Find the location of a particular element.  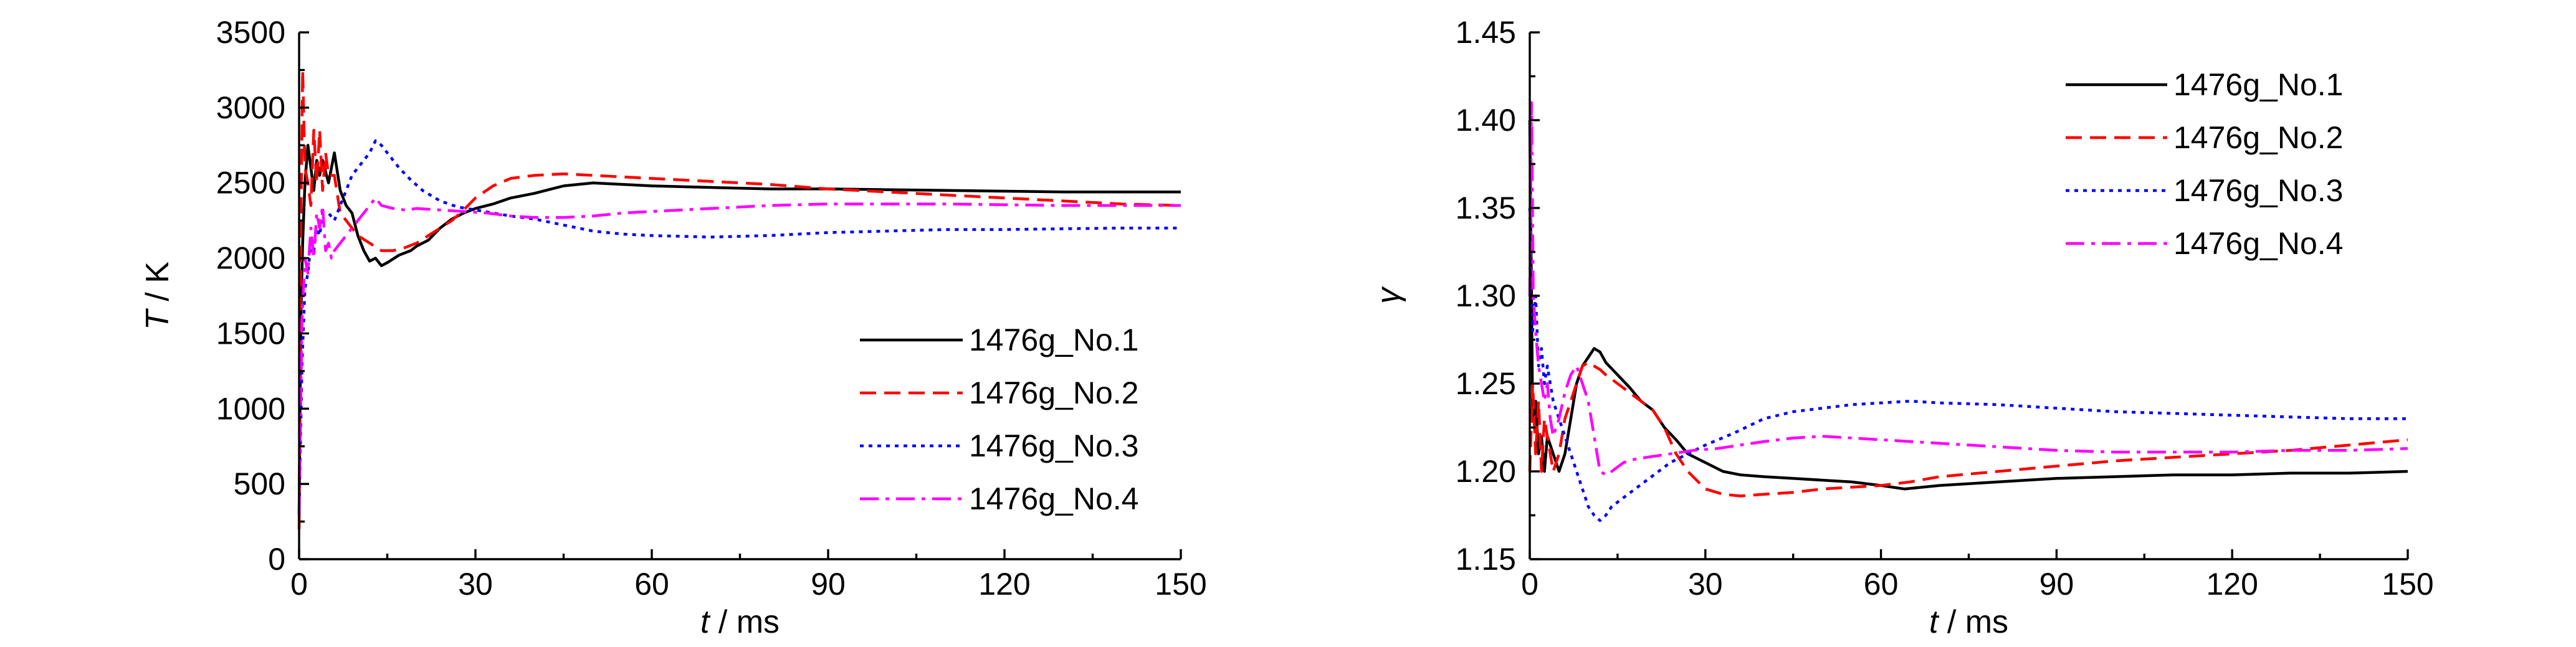

chart-1-x-axis-variable: t is located at coordinates (706, 622).